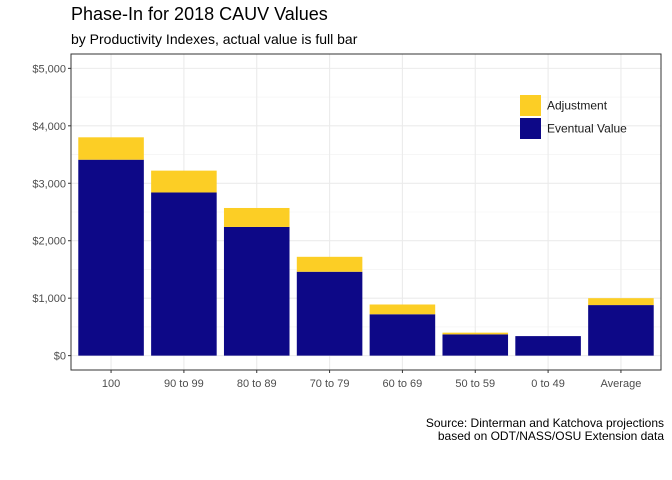 The width and height of the screenshot is (672, 480). I want to click on x-tick-label: 100, so click(111, 384).